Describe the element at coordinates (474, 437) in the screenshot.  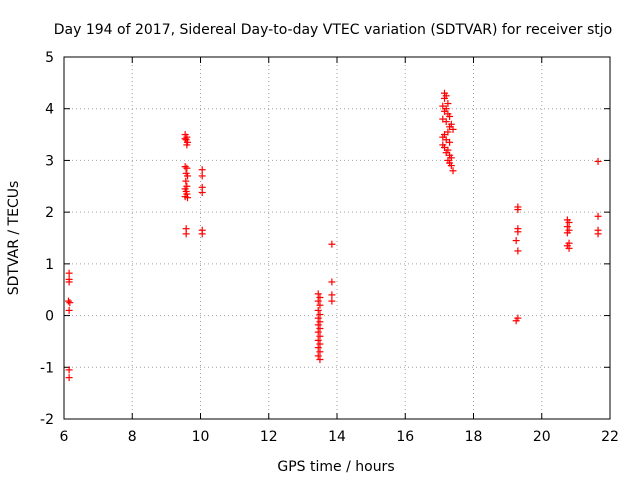
I see `x-tick-label: 18` at that location.